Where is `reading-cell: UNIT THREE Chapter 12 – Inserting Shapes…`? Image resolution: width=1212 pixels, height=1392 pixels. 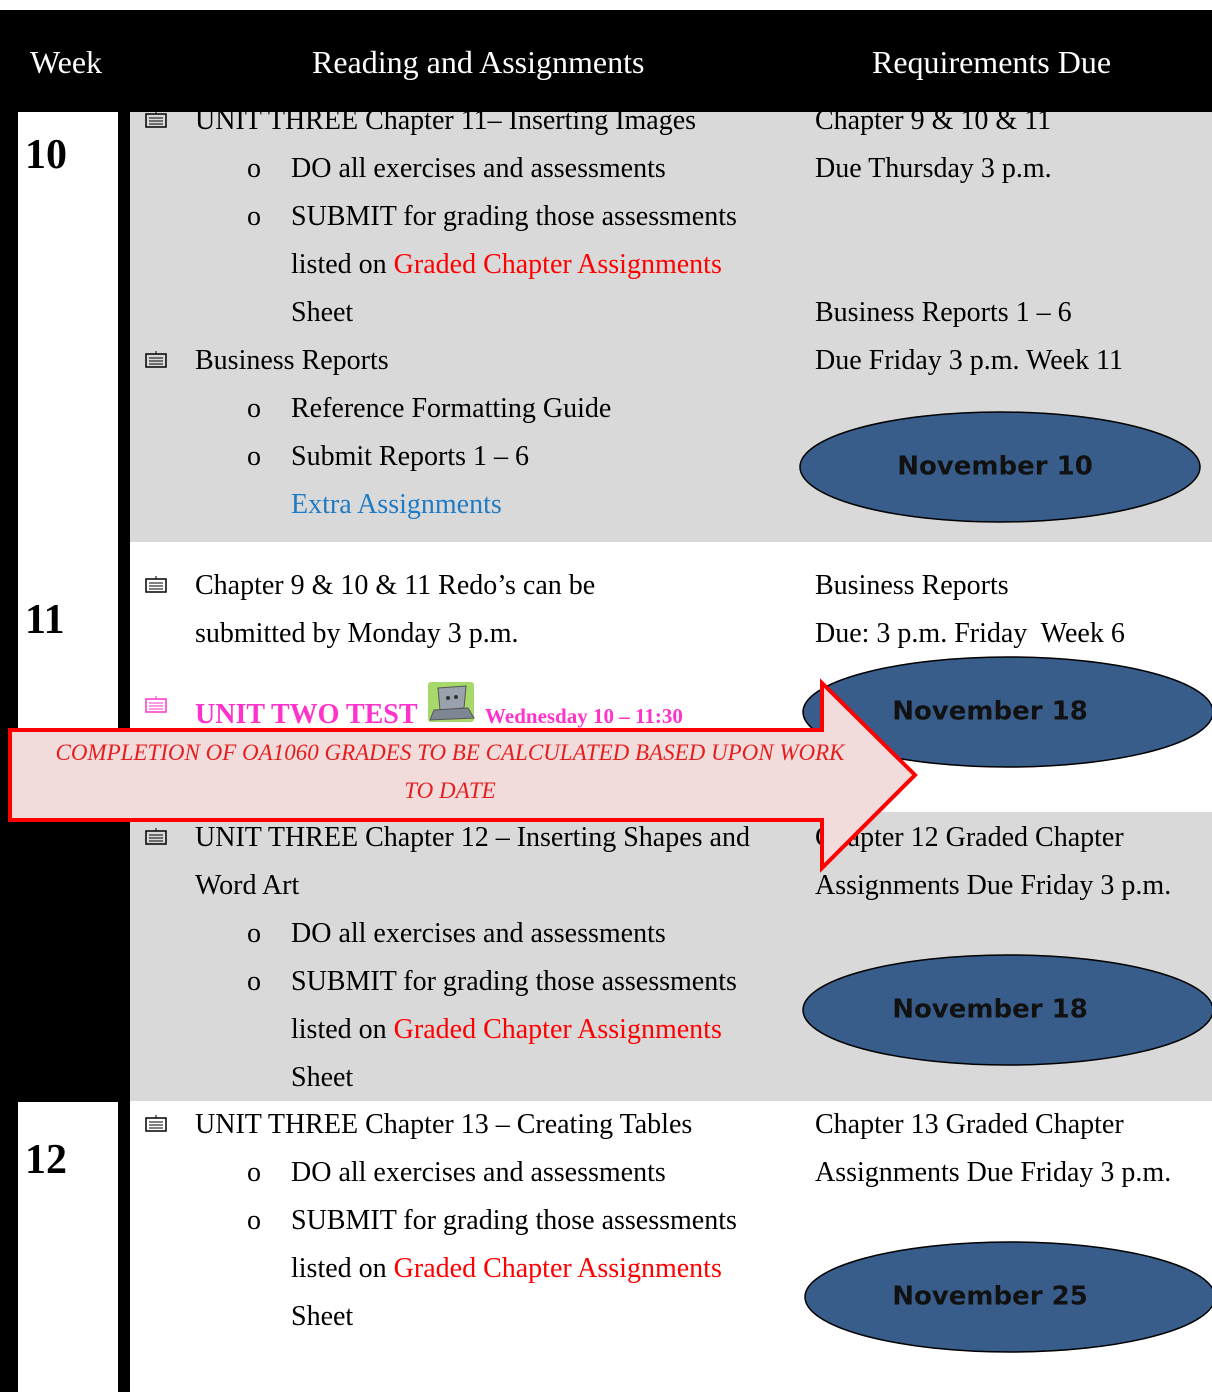
reading-cell: UNIT THREE Chapter 12 – Inserting Shapes… is located at coordinates (460, 958).